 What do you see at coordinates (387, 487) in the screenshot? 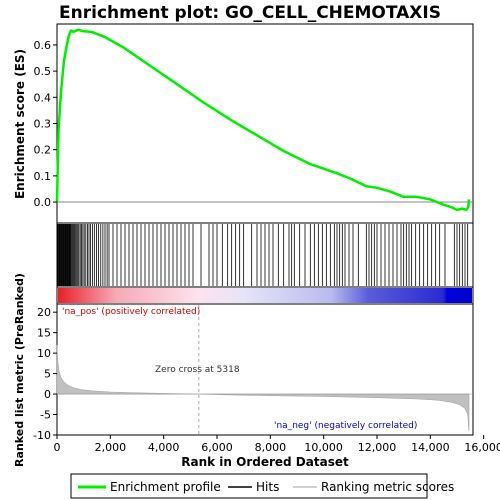
I see `legend-metric-label: Ranking metric scores` at bounding box center [387, 487].